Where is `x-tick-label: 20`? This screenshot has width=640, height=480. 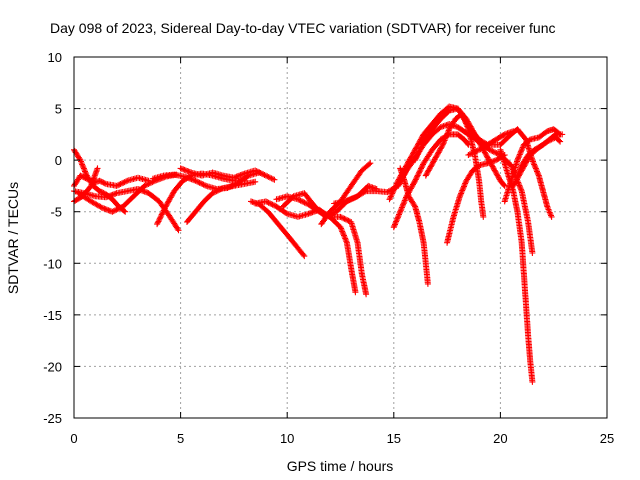 x-tick-label: 20 is located at coordinates (500, 438).